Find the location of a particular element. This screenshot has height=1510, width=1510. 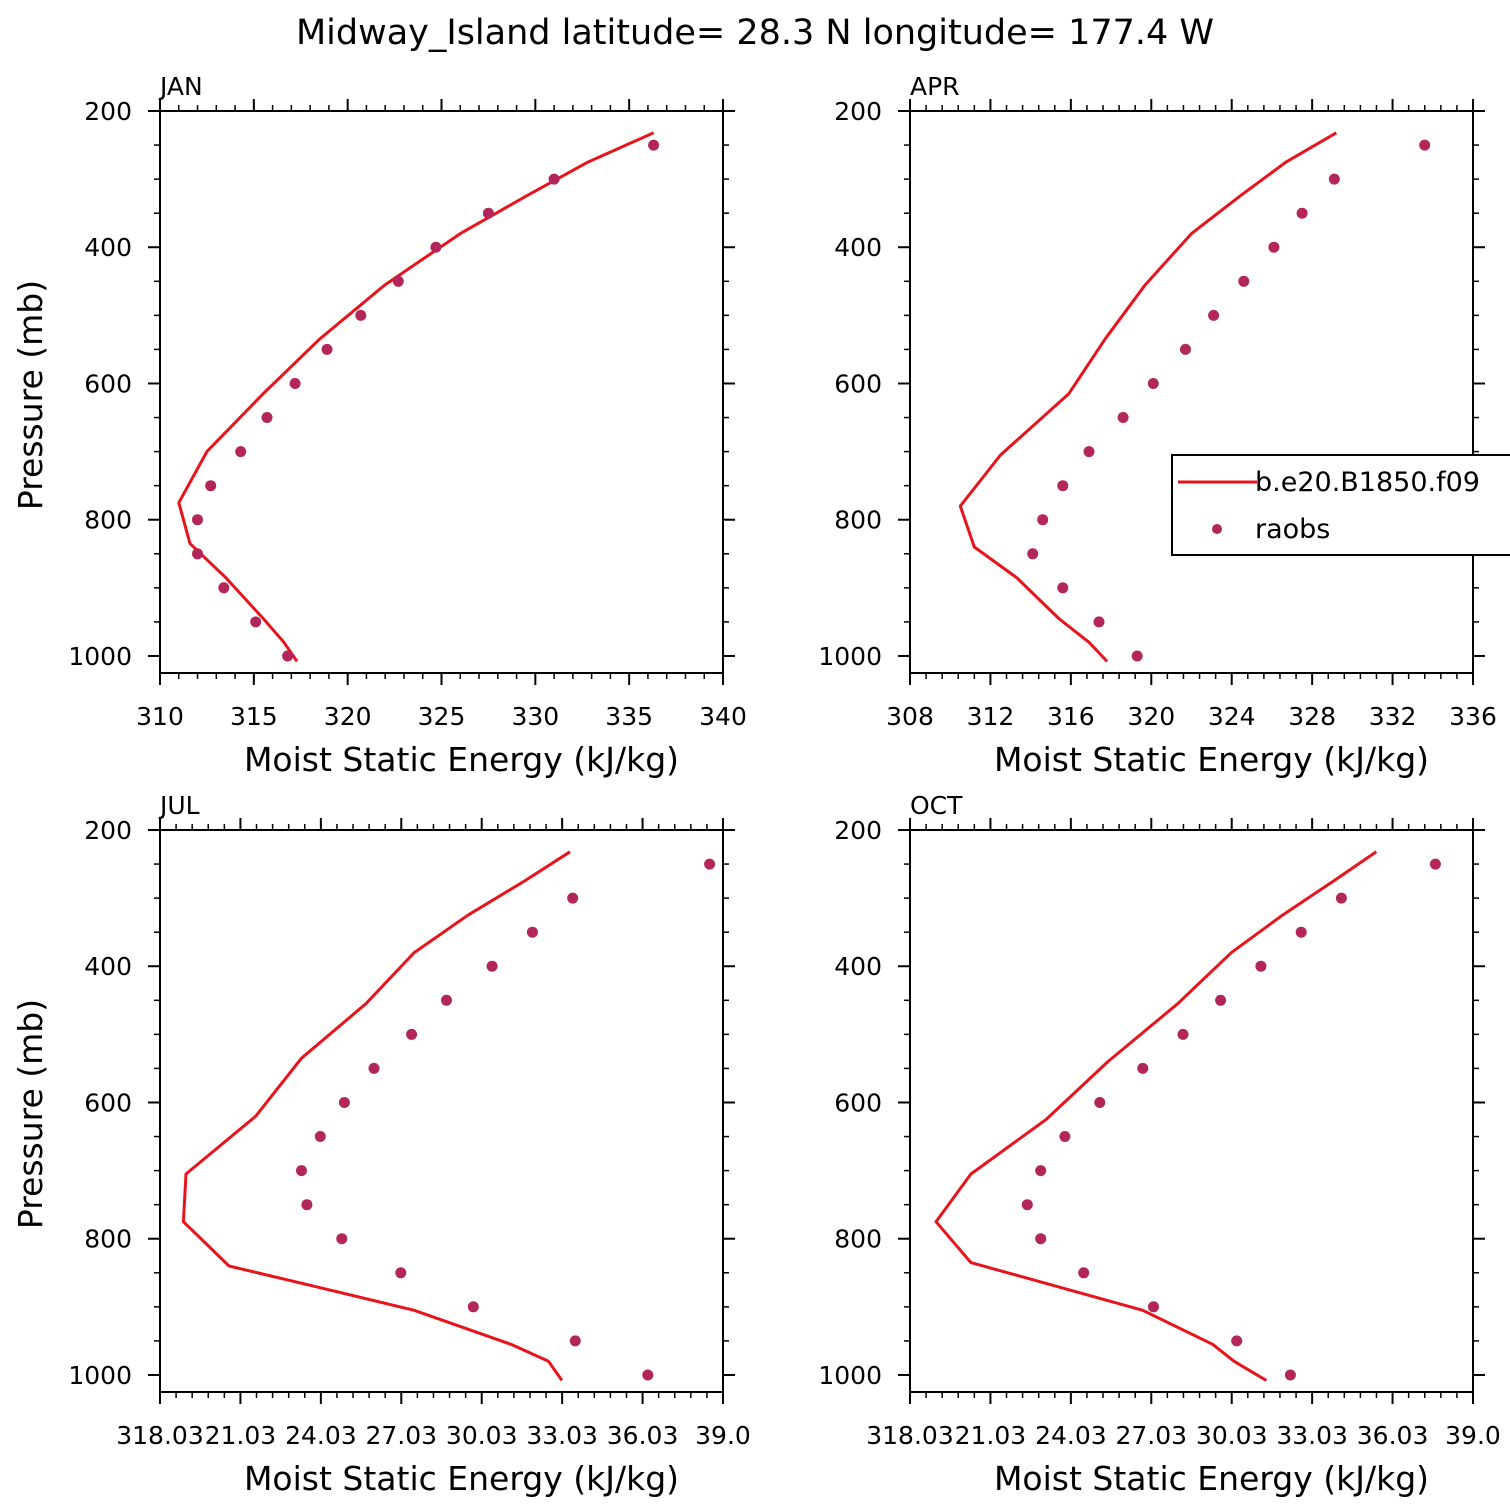

model-line-apr is located at coordinates (1148, 397).